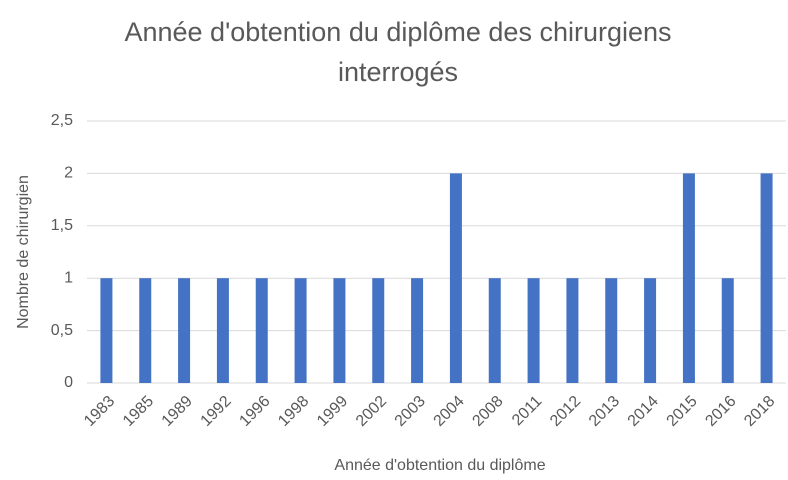 The height and width of the screenshot is (480, 788). What do you see at coordinates (565, 411) in the screenshot?
I see `x-tick-label: 2012` at bounding box center [565, 411].